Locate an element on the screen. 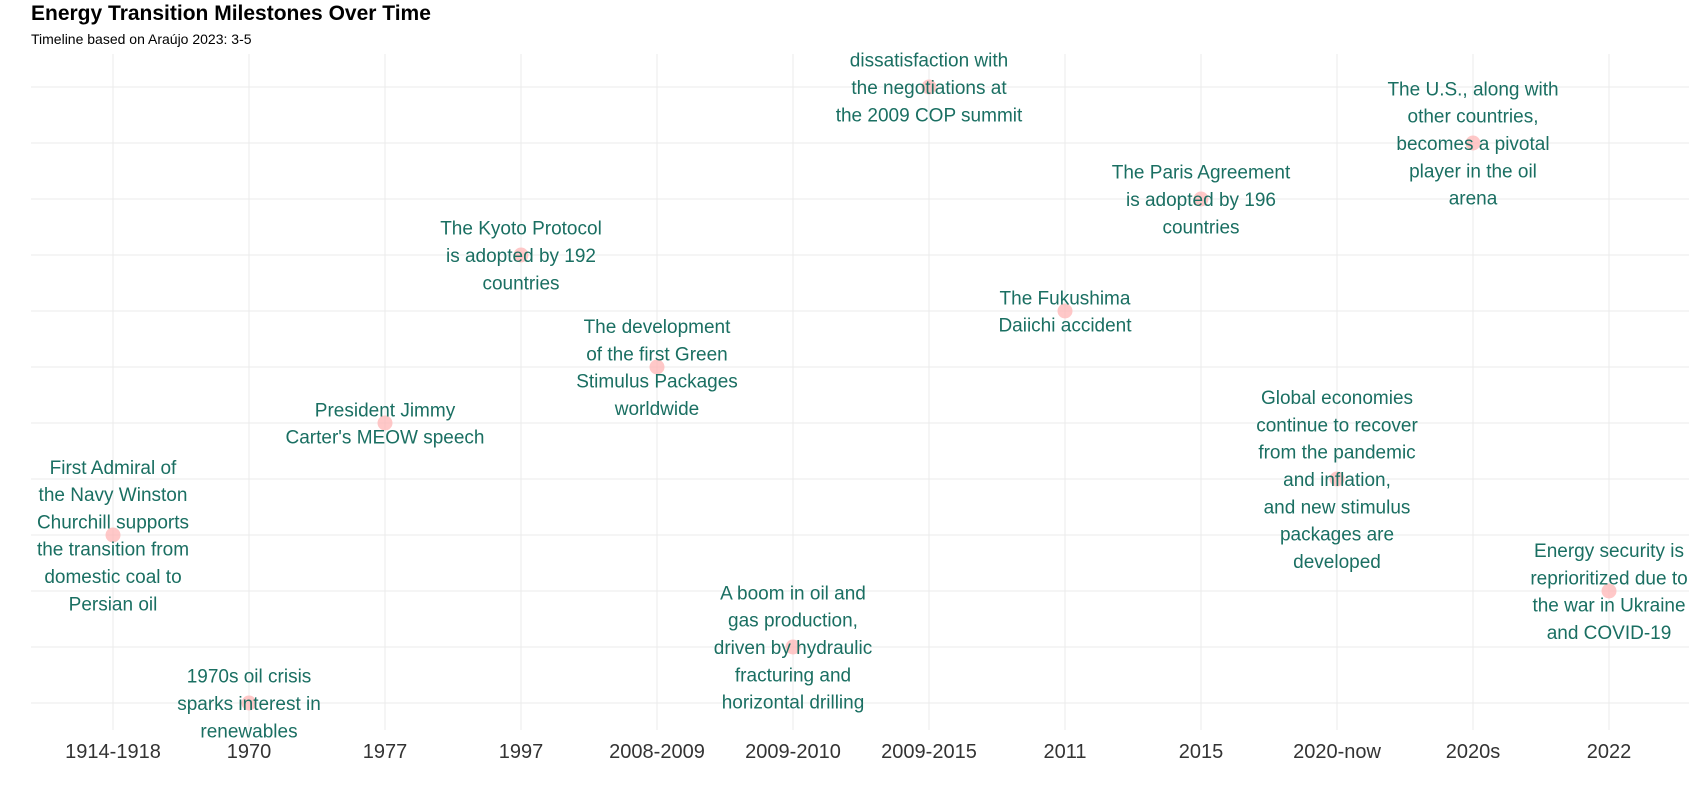  x-tick-label: 2009-2010 is located at coordinates (793, 752).